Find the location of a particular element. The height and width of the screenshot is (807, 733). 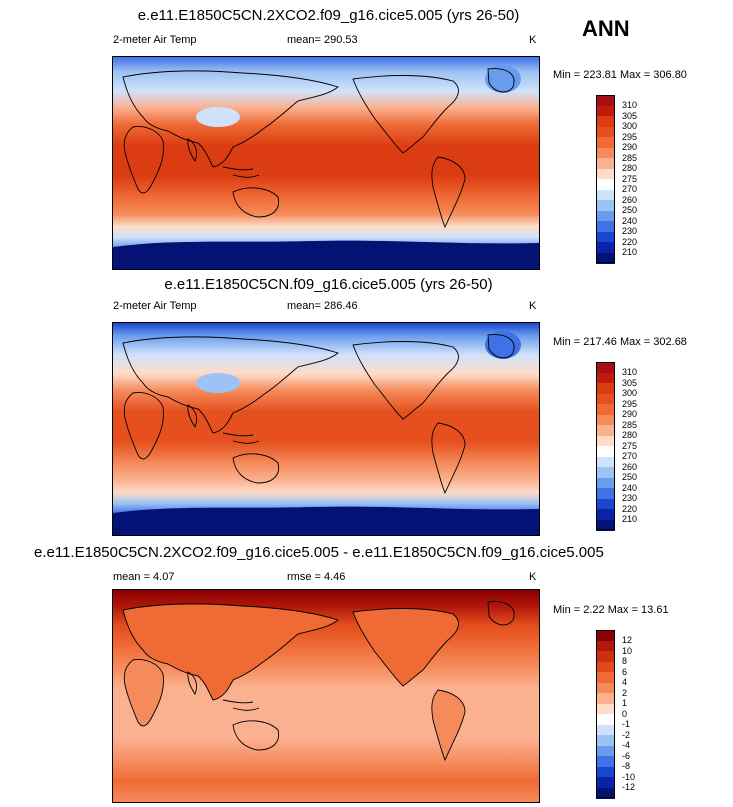

panel1-variable: 2-meter Air Temp is located at coordinates (155, 40).